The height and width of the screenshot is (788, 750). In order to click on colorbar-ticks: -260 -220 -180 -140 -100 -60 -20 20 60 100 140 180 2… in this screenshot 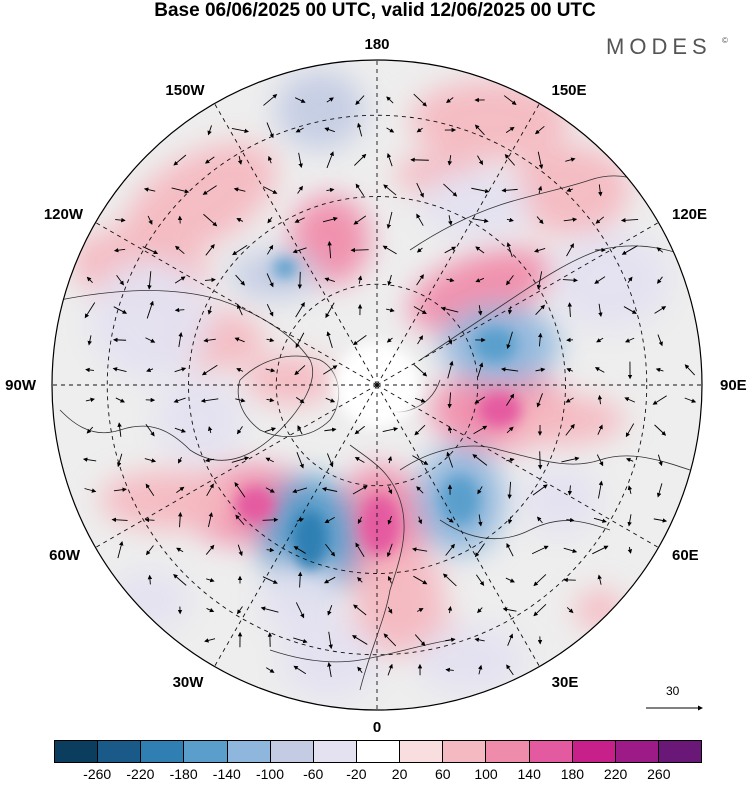, I will do `click(378, 774)`.